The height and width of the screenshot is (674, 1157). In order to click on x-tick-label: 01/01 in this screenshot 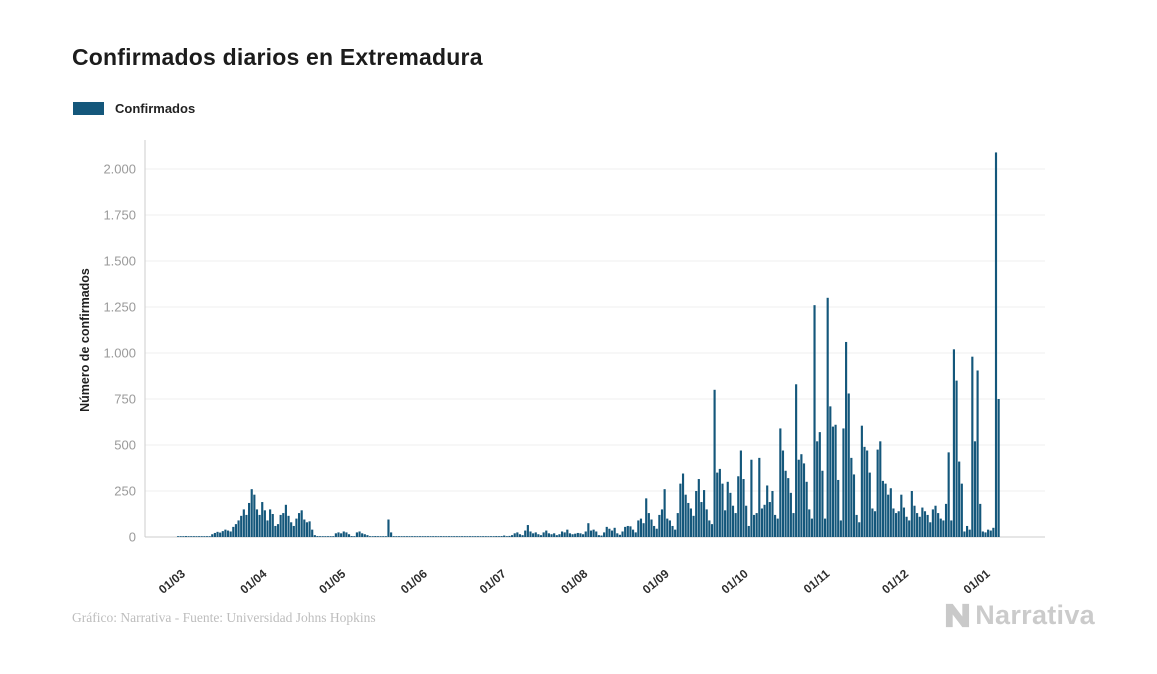, I will do `click(977, 581)`.